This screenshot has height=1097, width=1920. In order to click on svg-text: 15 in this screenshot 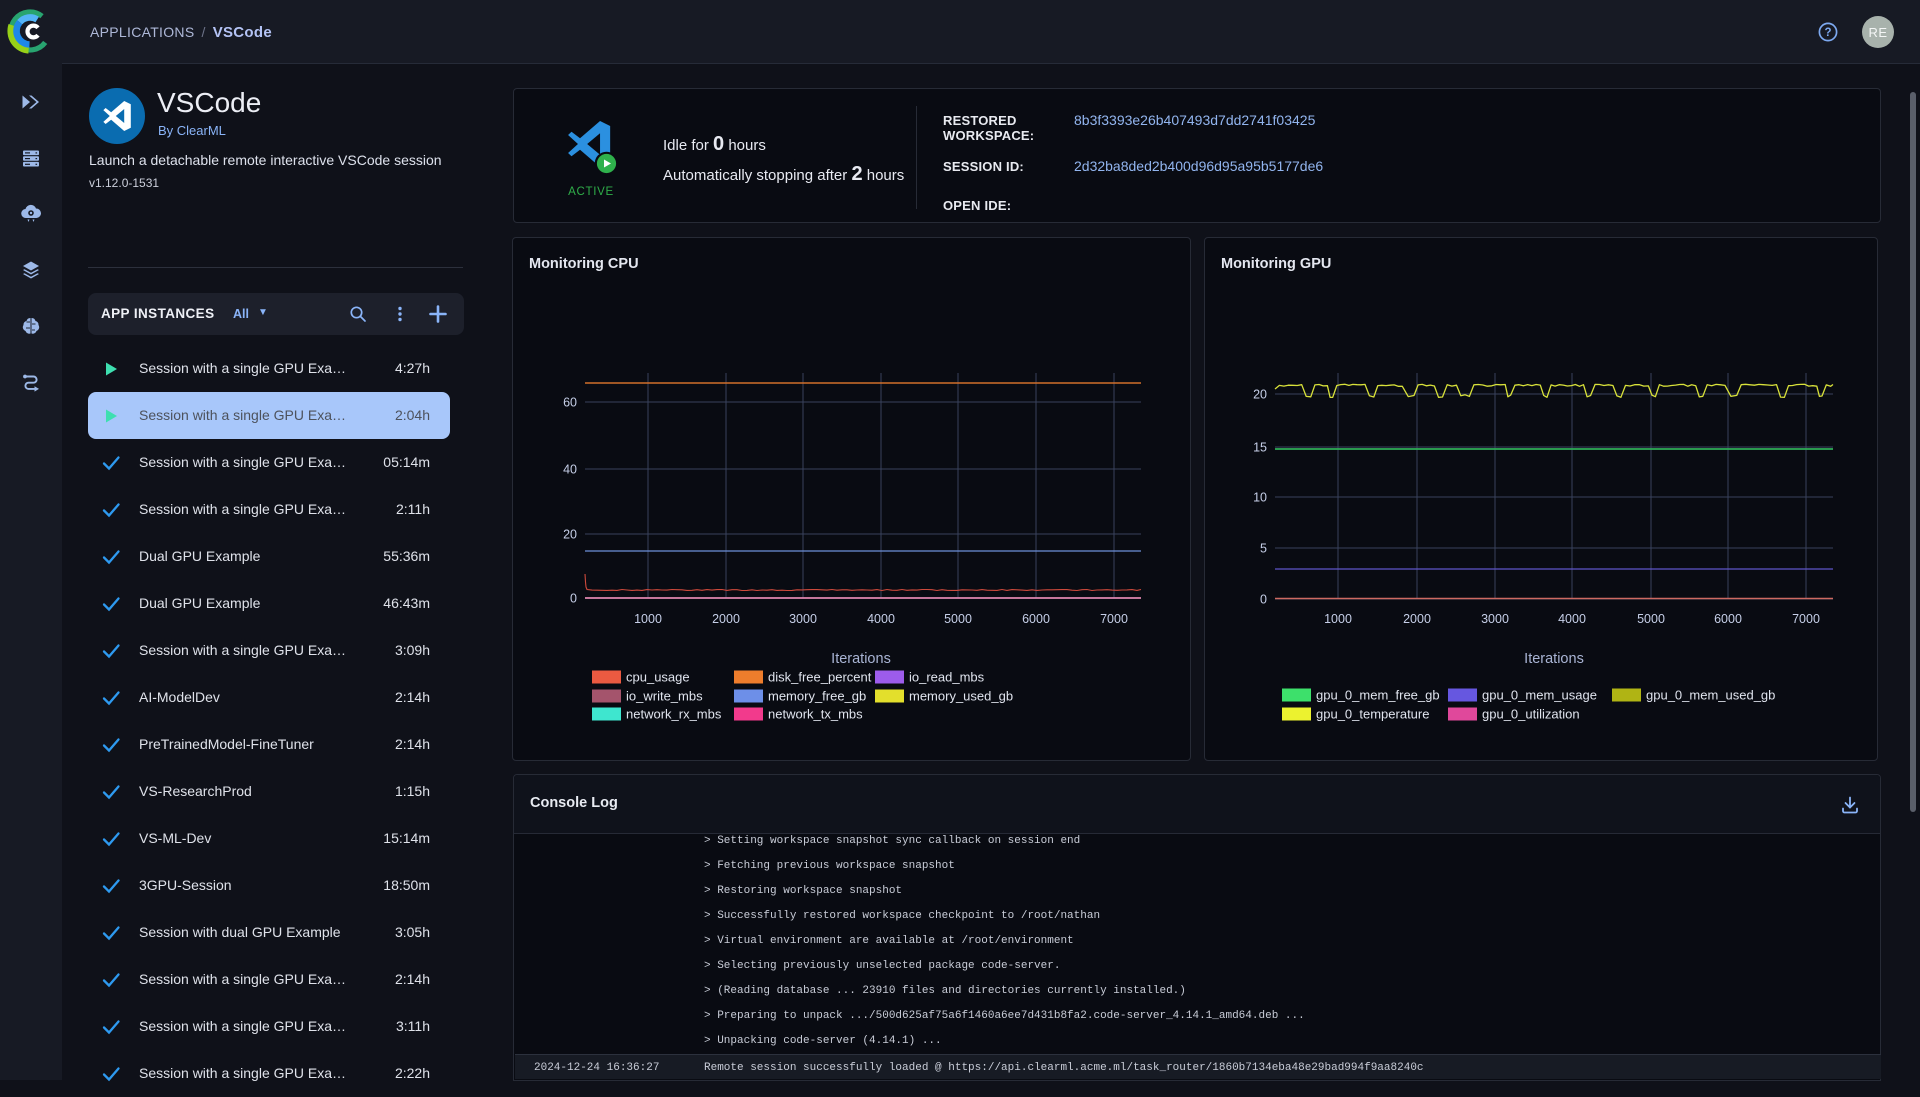, I will do `click(1260, 448)`.